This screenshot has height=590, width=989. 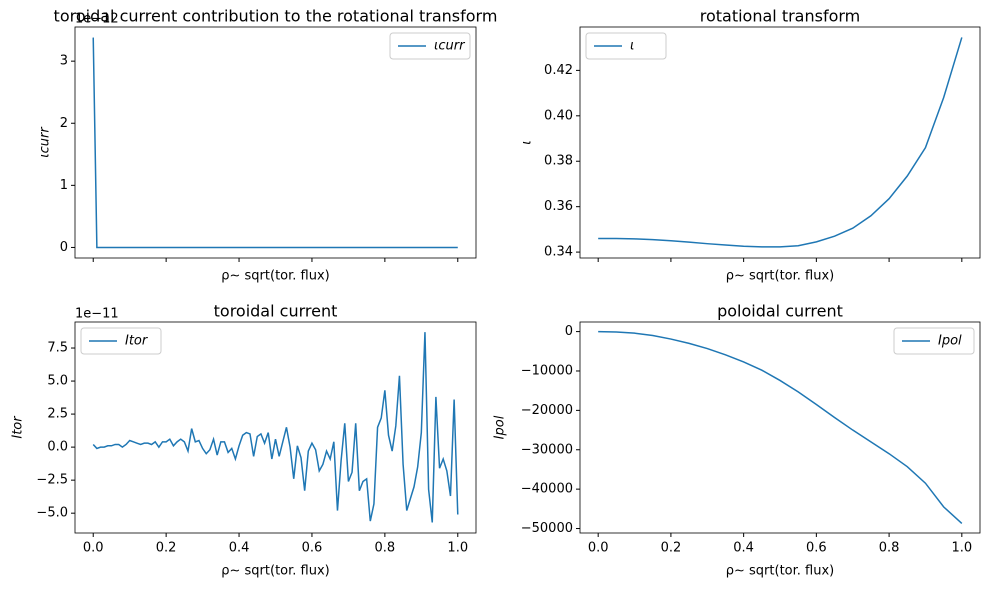 What do you see at coordinates (64, 61) in the screenshot?
I see `y-tick-label: 3` at bounding box center [64, 61].